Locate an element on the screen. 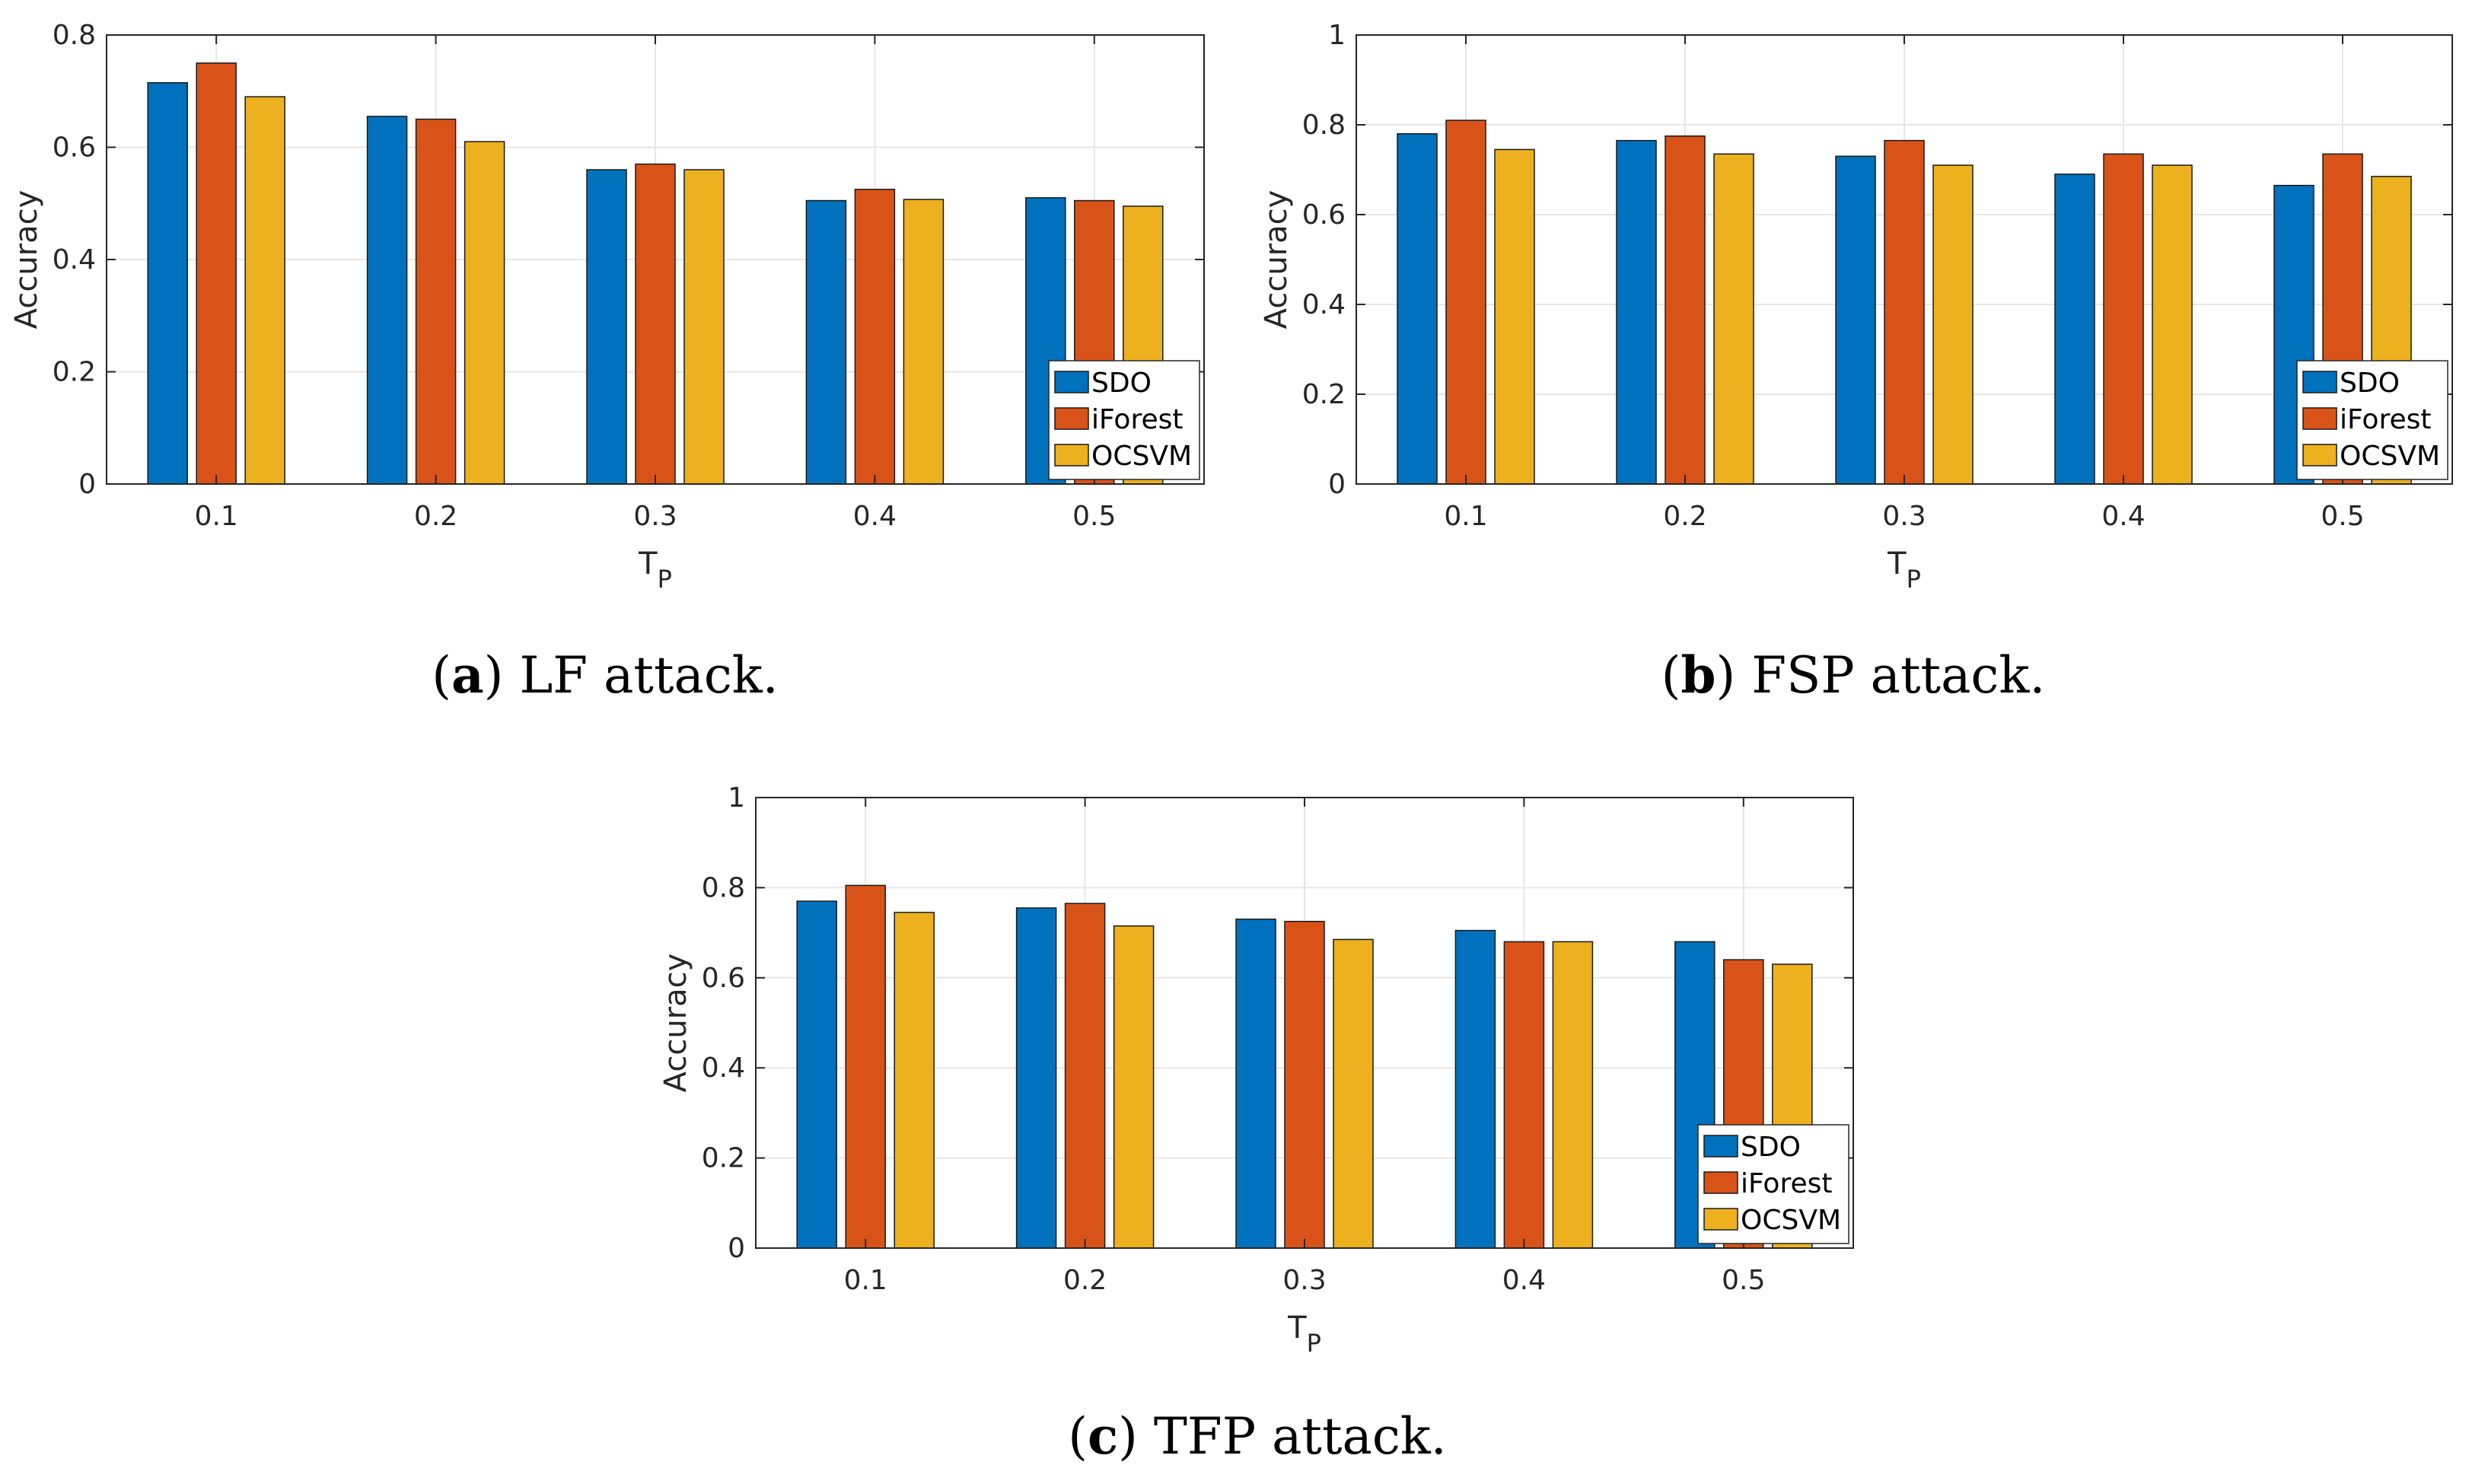 The width and height of the screenshot is (2469, 1484). panel-caption: (a) LF attack. is located at coordinates (605, 675).